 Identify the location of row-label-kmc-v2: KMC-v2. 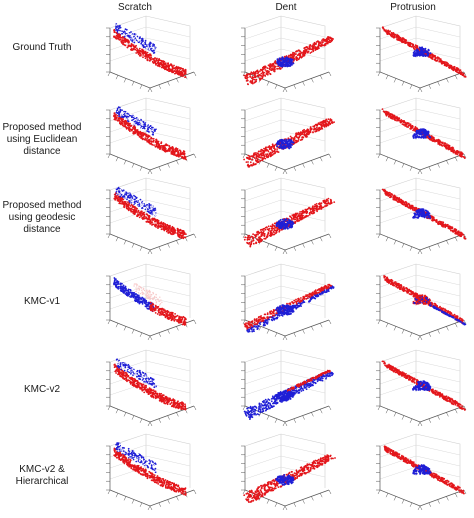
(42, 390).